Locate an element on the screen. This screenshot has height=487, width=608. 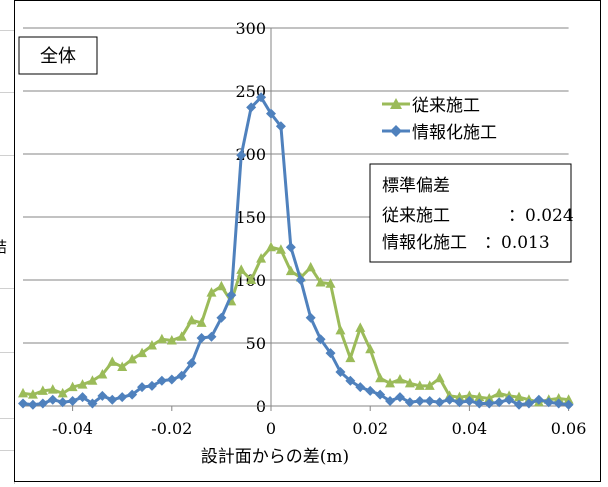
annotation-value-2: ：0.013 is located at coordinates (517, 243).